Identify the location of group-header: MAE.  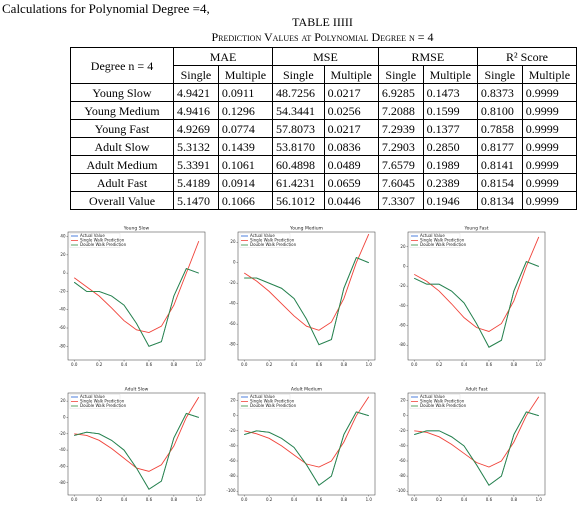
(223, 56).